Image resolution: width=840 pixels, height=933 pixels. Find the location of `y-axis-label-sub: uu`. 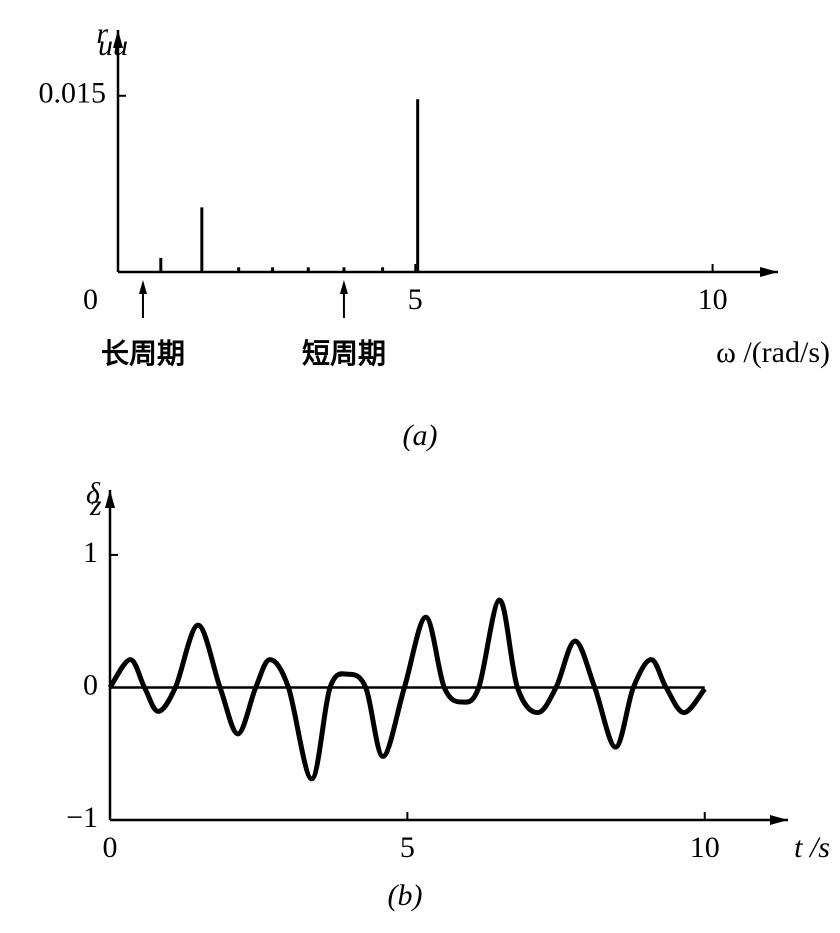

y-axis-label-sub: uu is located at coordinates (113, 45).